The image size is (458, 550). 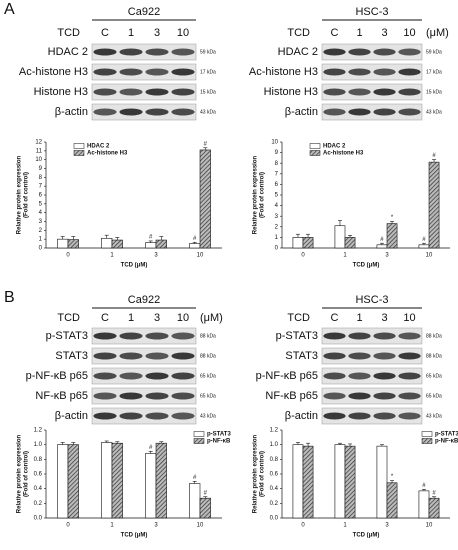 I want to click on legend-label: p-NF-κB, so click(x=219, y=442).